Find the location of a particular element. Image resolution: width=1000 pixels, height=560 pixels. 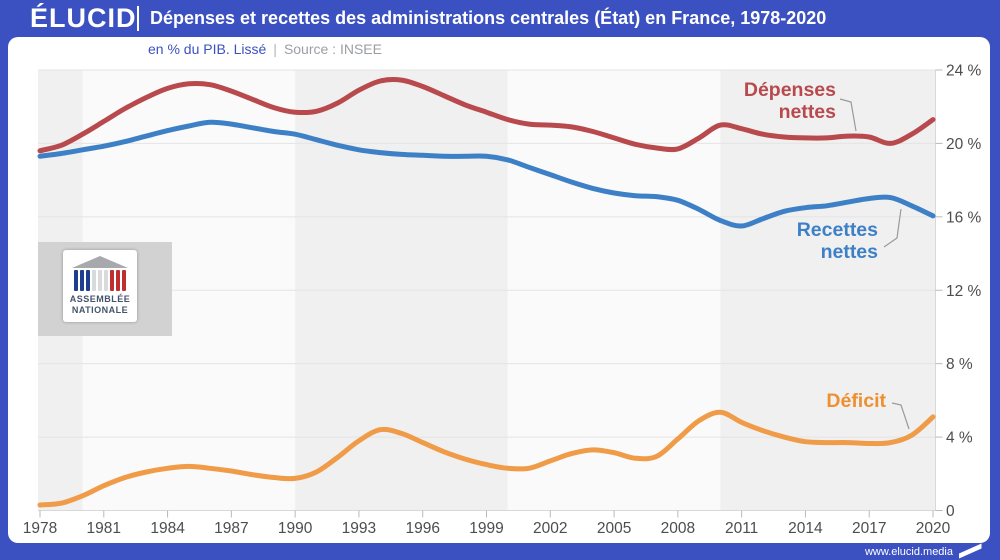

assemblee-nationale-logo: ASSEMBLÉE NATIONALE is located at coordinates (100, 286).